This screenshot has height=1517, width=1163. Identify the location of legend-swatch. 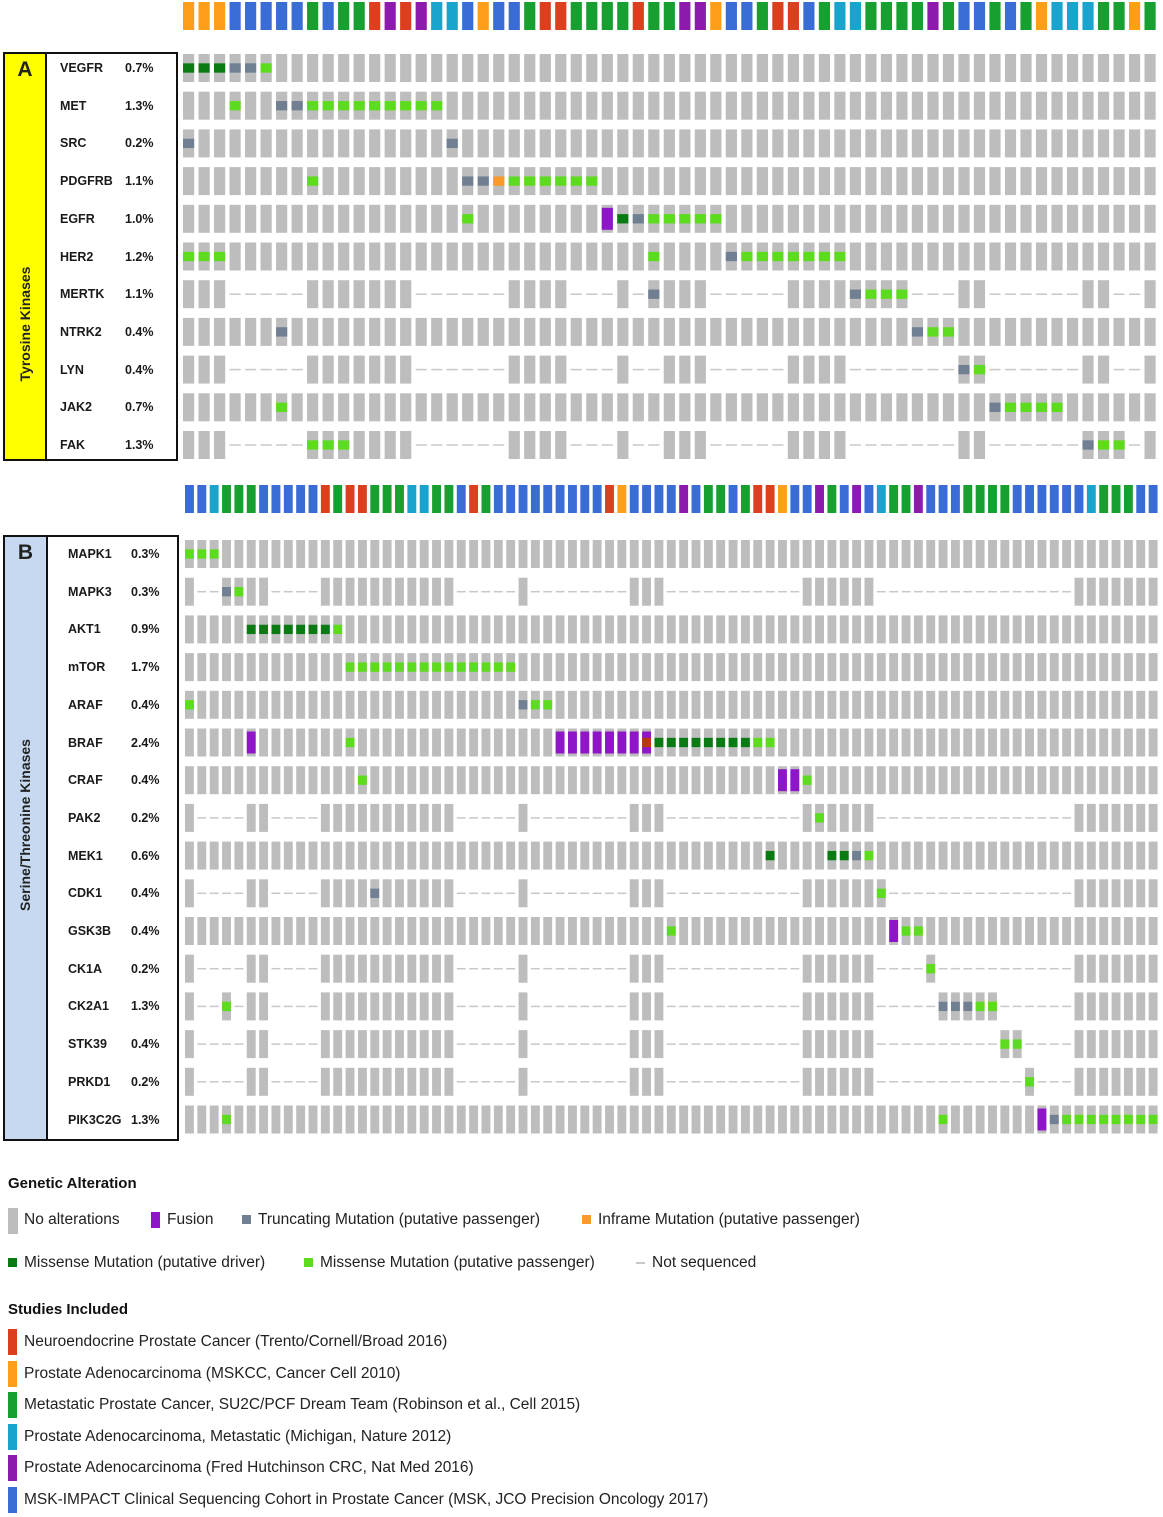
(246, 1219).